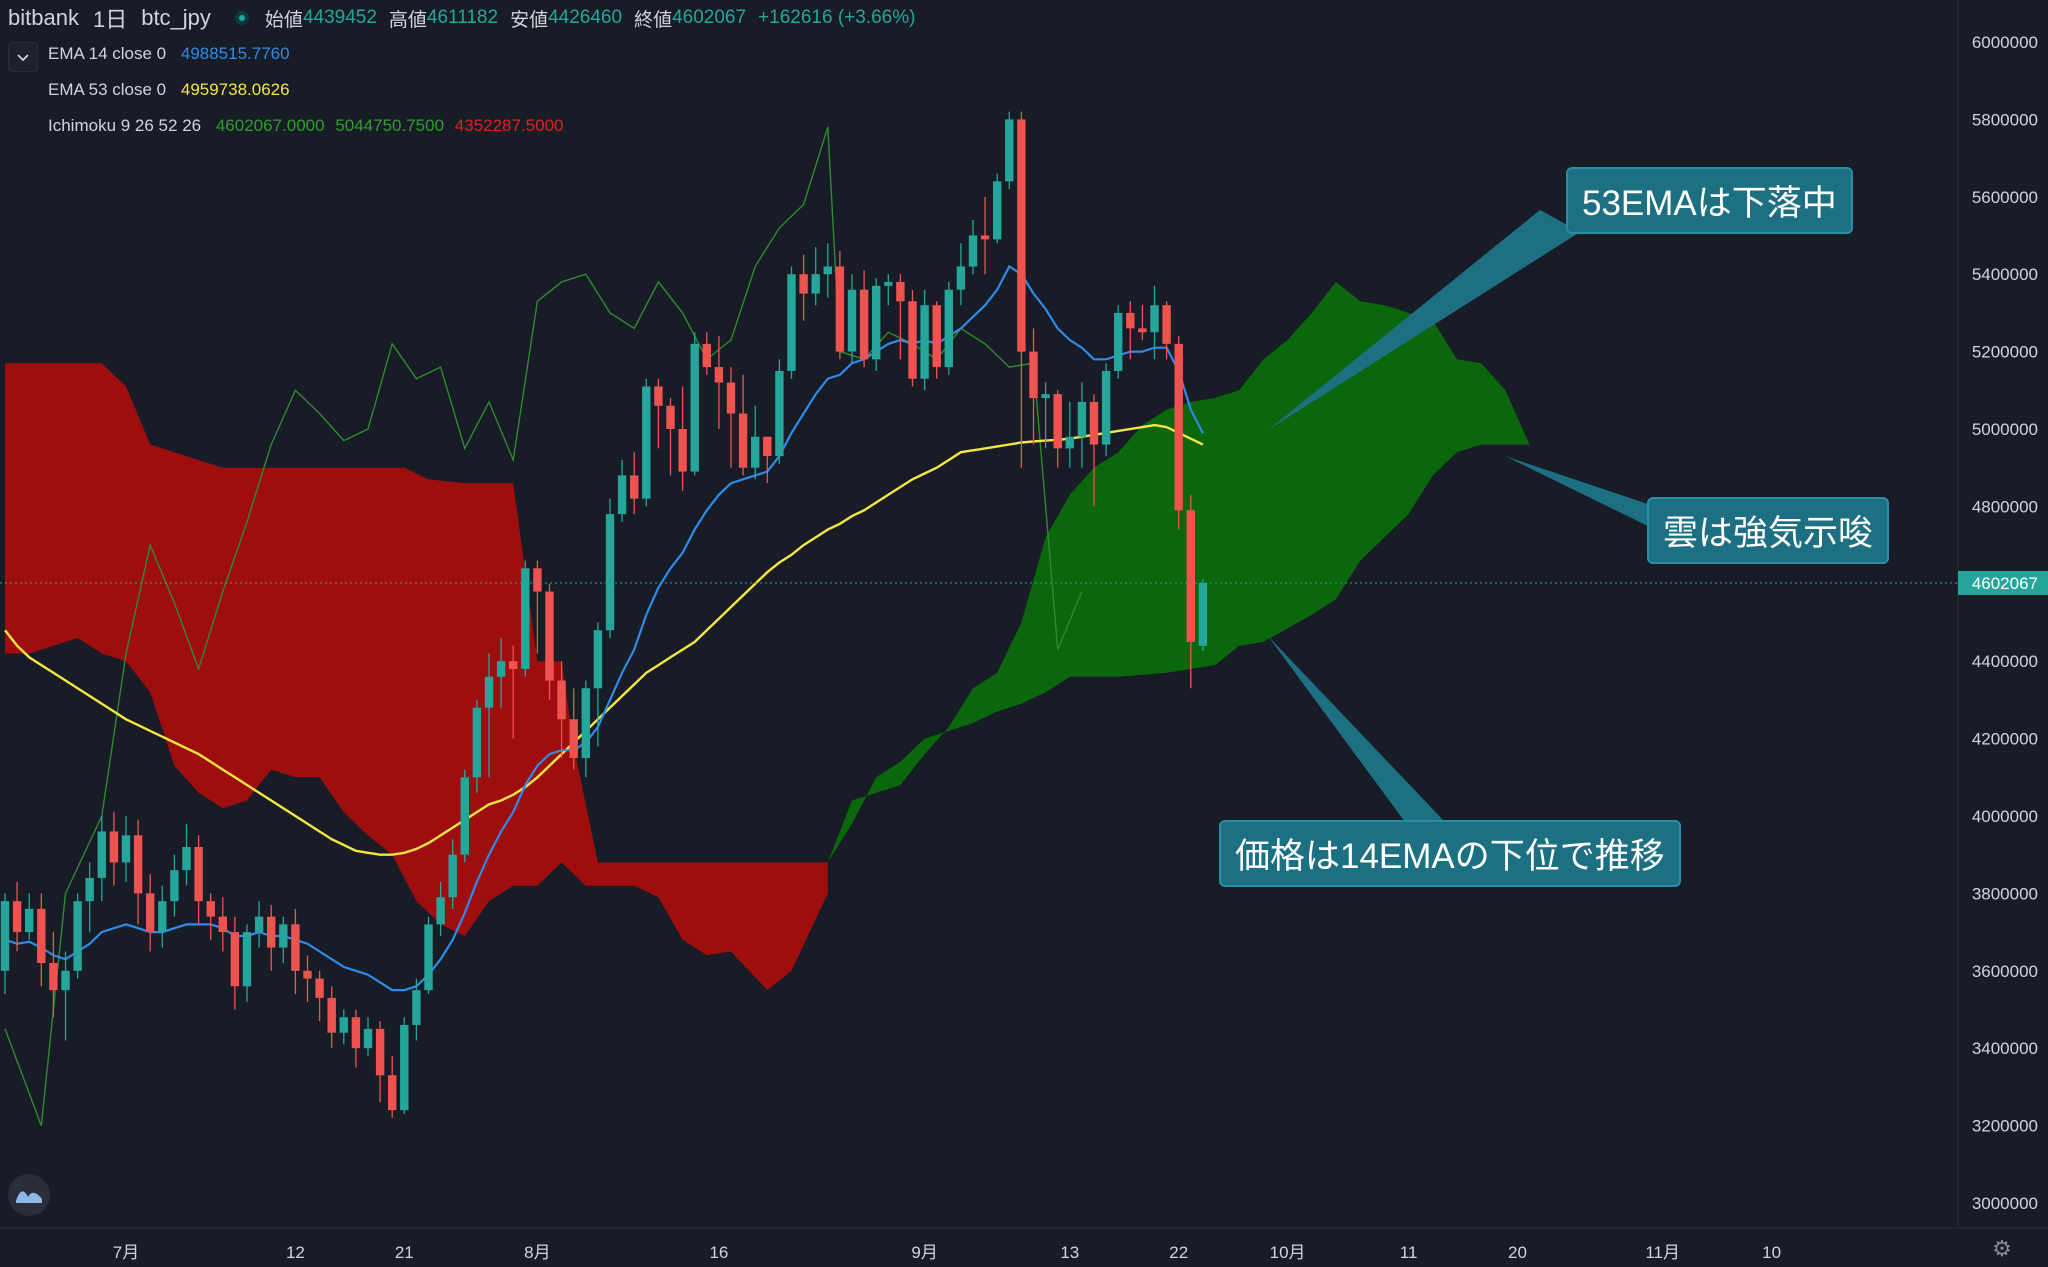  What do you see at coordinates (1450, 853) in the screenshot?
I see `annotation-price: 価格は14EMAの下位で推移` at bounding box center [1450, 853].